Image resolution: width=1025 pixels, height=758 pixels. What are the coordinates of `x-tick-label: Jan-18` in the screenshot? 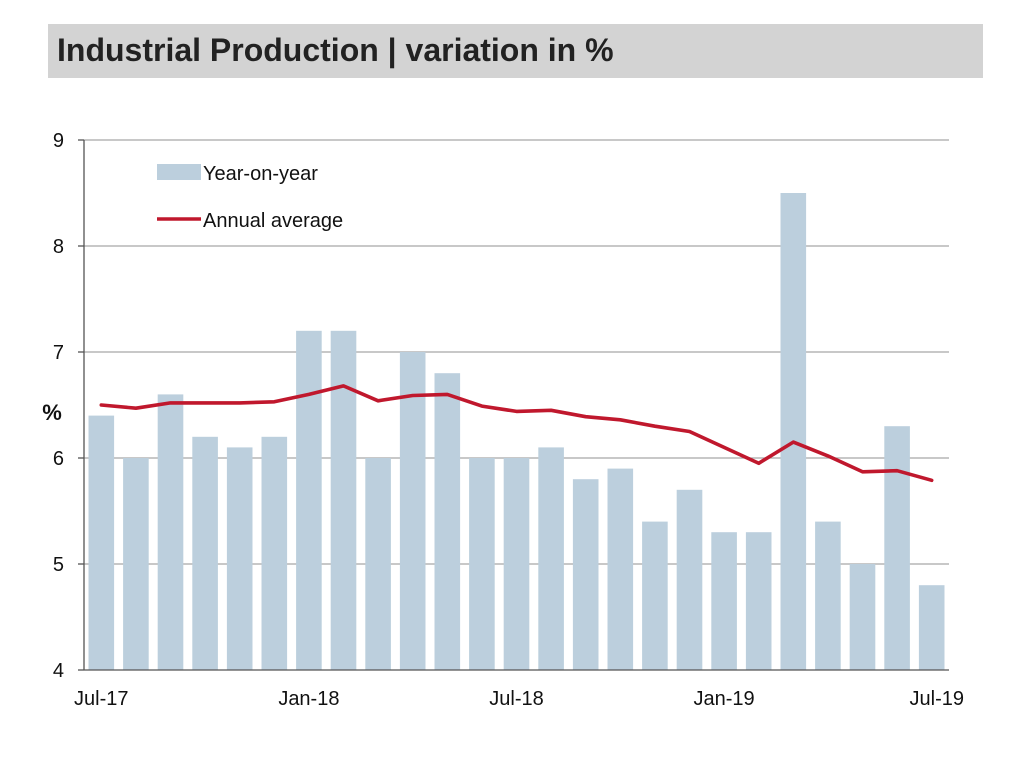 It's located at (308, 699).